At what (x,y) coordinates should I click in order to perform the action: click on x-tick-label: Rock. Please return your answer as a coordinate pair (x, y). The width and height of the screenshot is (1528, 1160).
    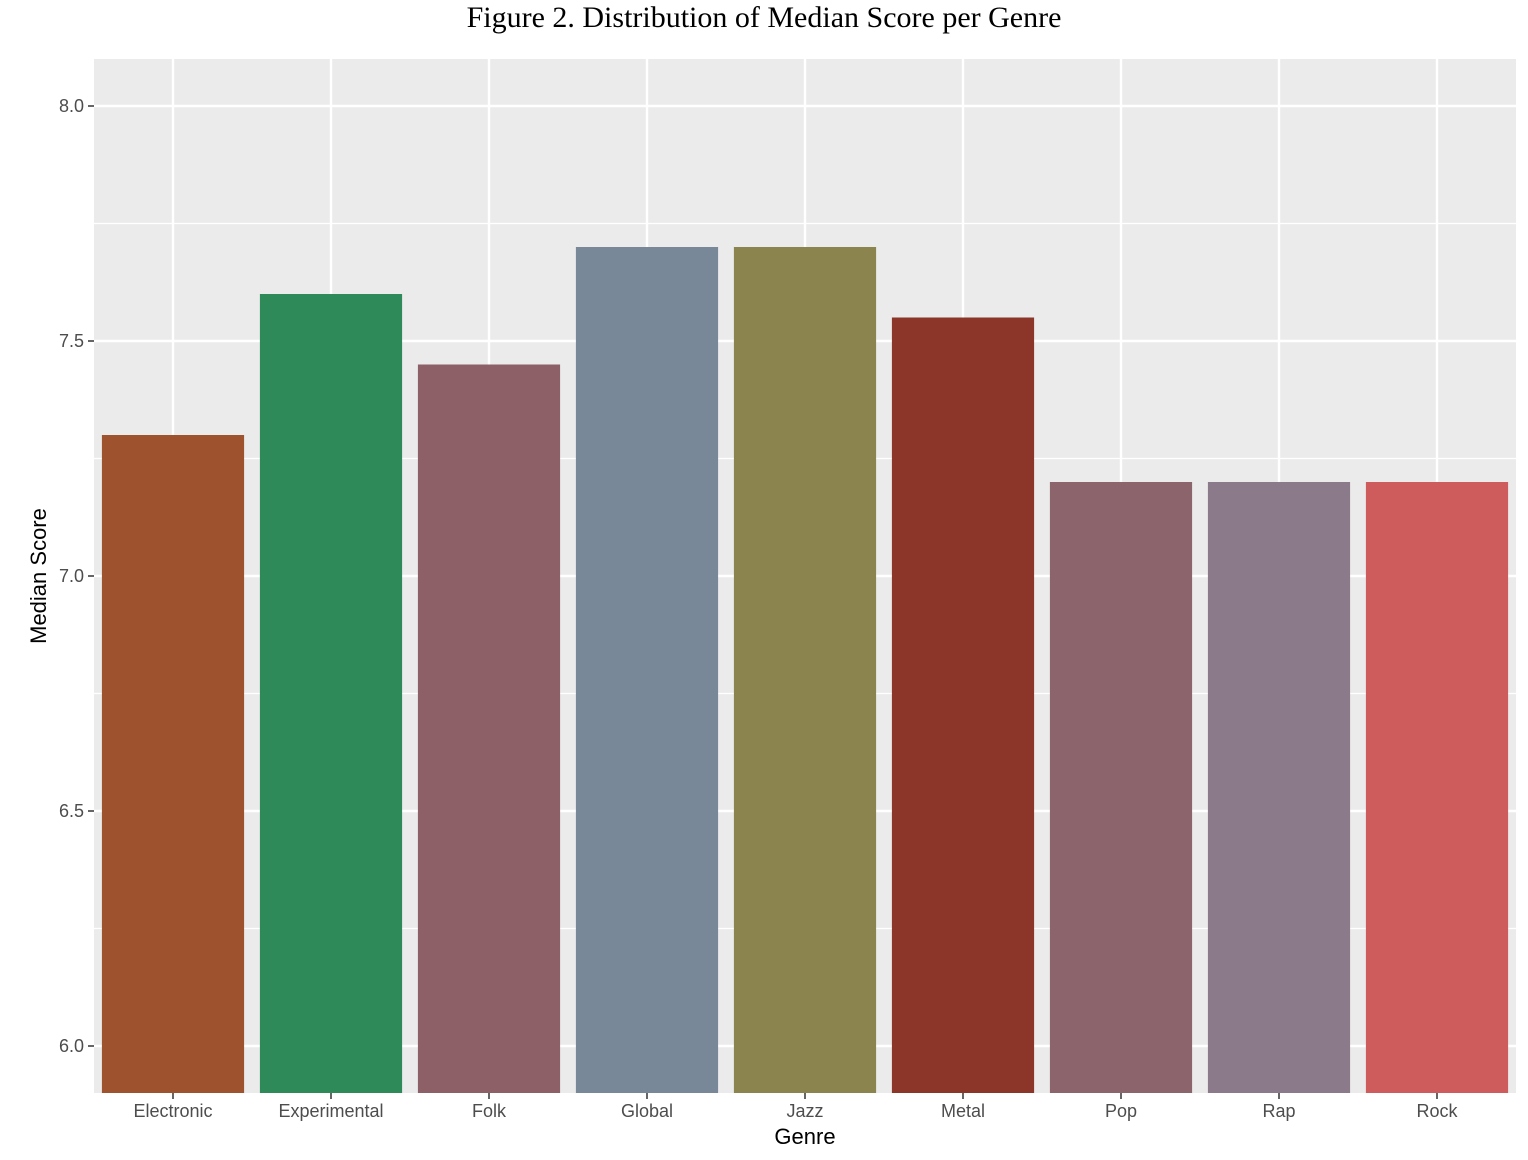
    Looking at the image, I should click on (1437, 1111).